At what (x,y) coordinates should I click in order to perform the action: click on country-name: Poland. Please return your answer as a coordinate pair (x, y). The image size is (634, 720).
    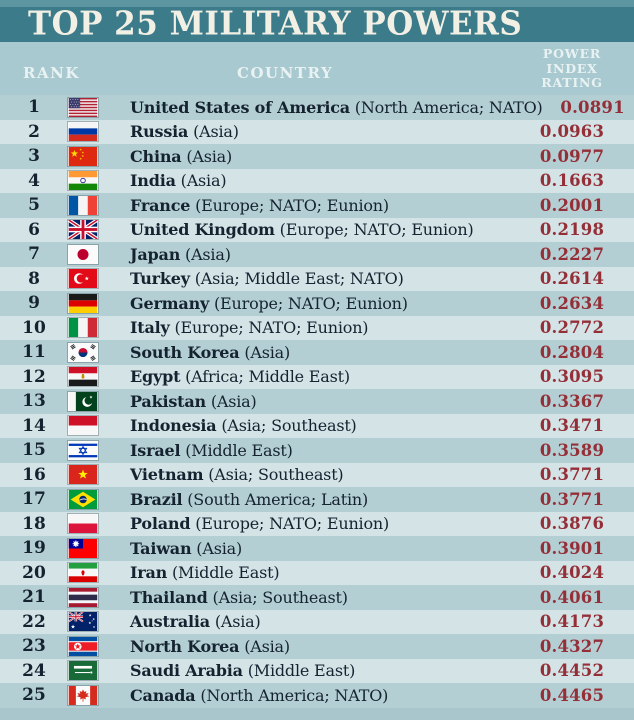
    Looking at the image, I should click on (160, 524).